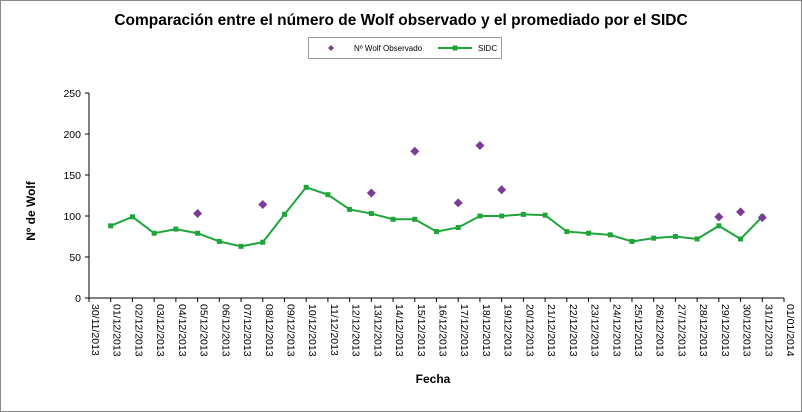  Describe the element at coordinates (78, 299) in the screenshot. I see `y-tick-label: 0` at that location.